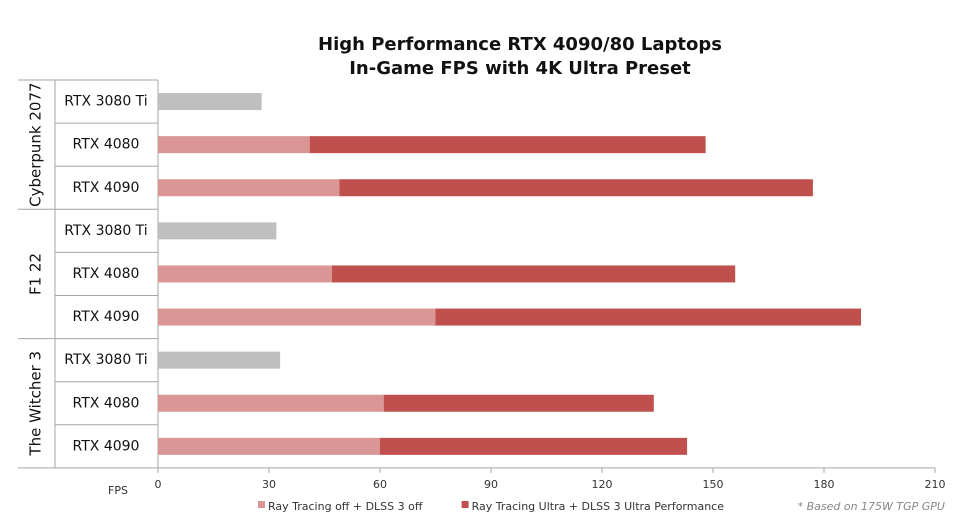 This screenshot has height=521, width=960. Describe the element at coordinates (36, 404) in the screenshot. I see `group-label: The Witcher 3` at that location.